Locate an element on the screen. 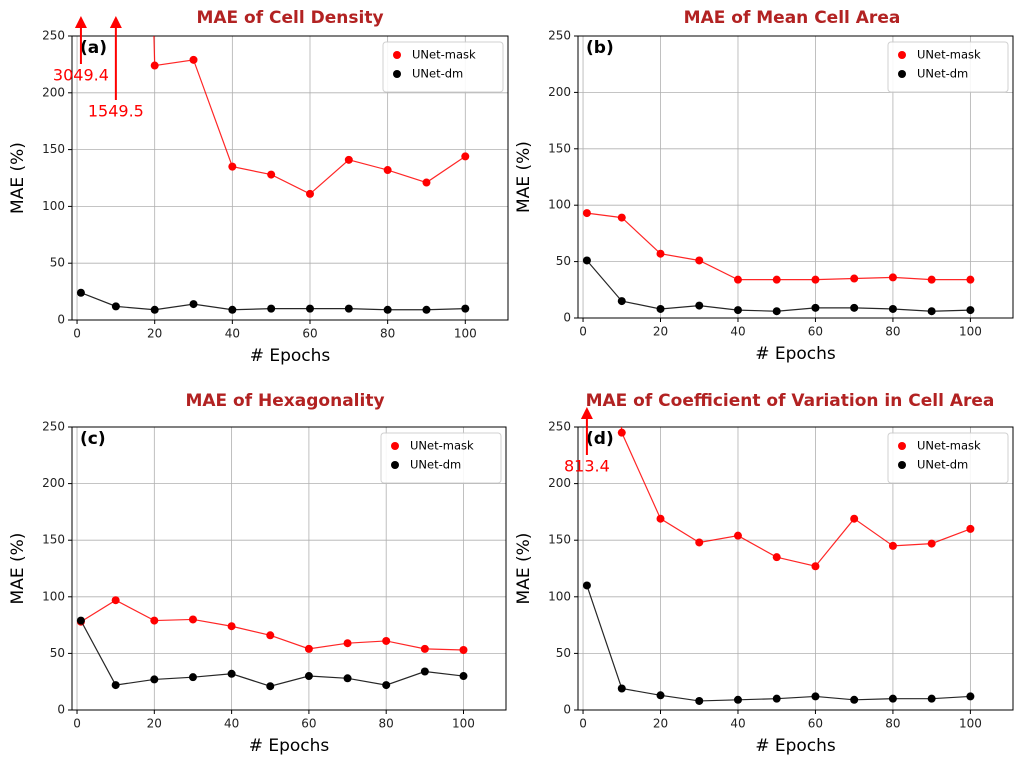 Image resolution: width=1023 pixels, height=761 pixels. x-tick-label: 20 is located at coordinates (660, 332).